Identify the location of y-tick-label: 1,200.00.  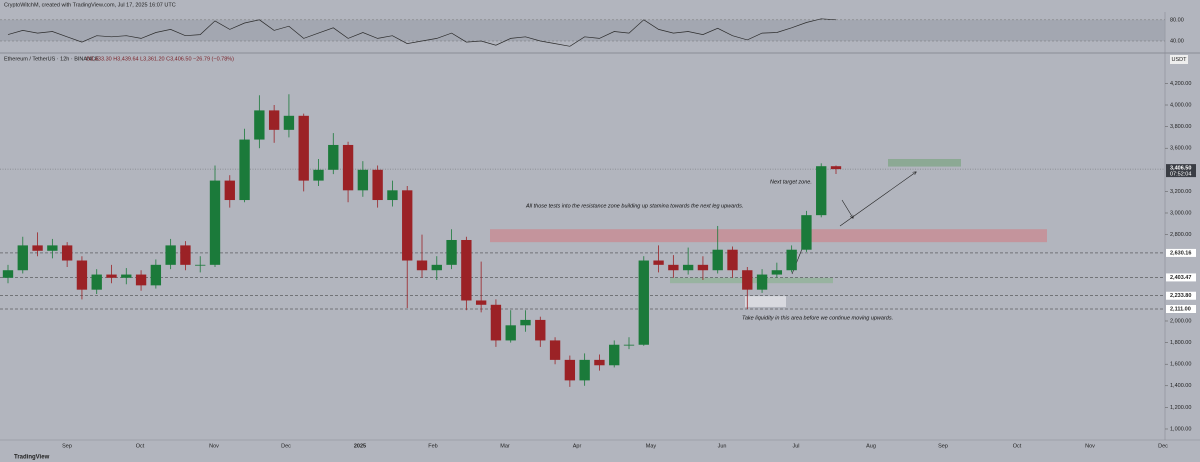
(1180, 408).